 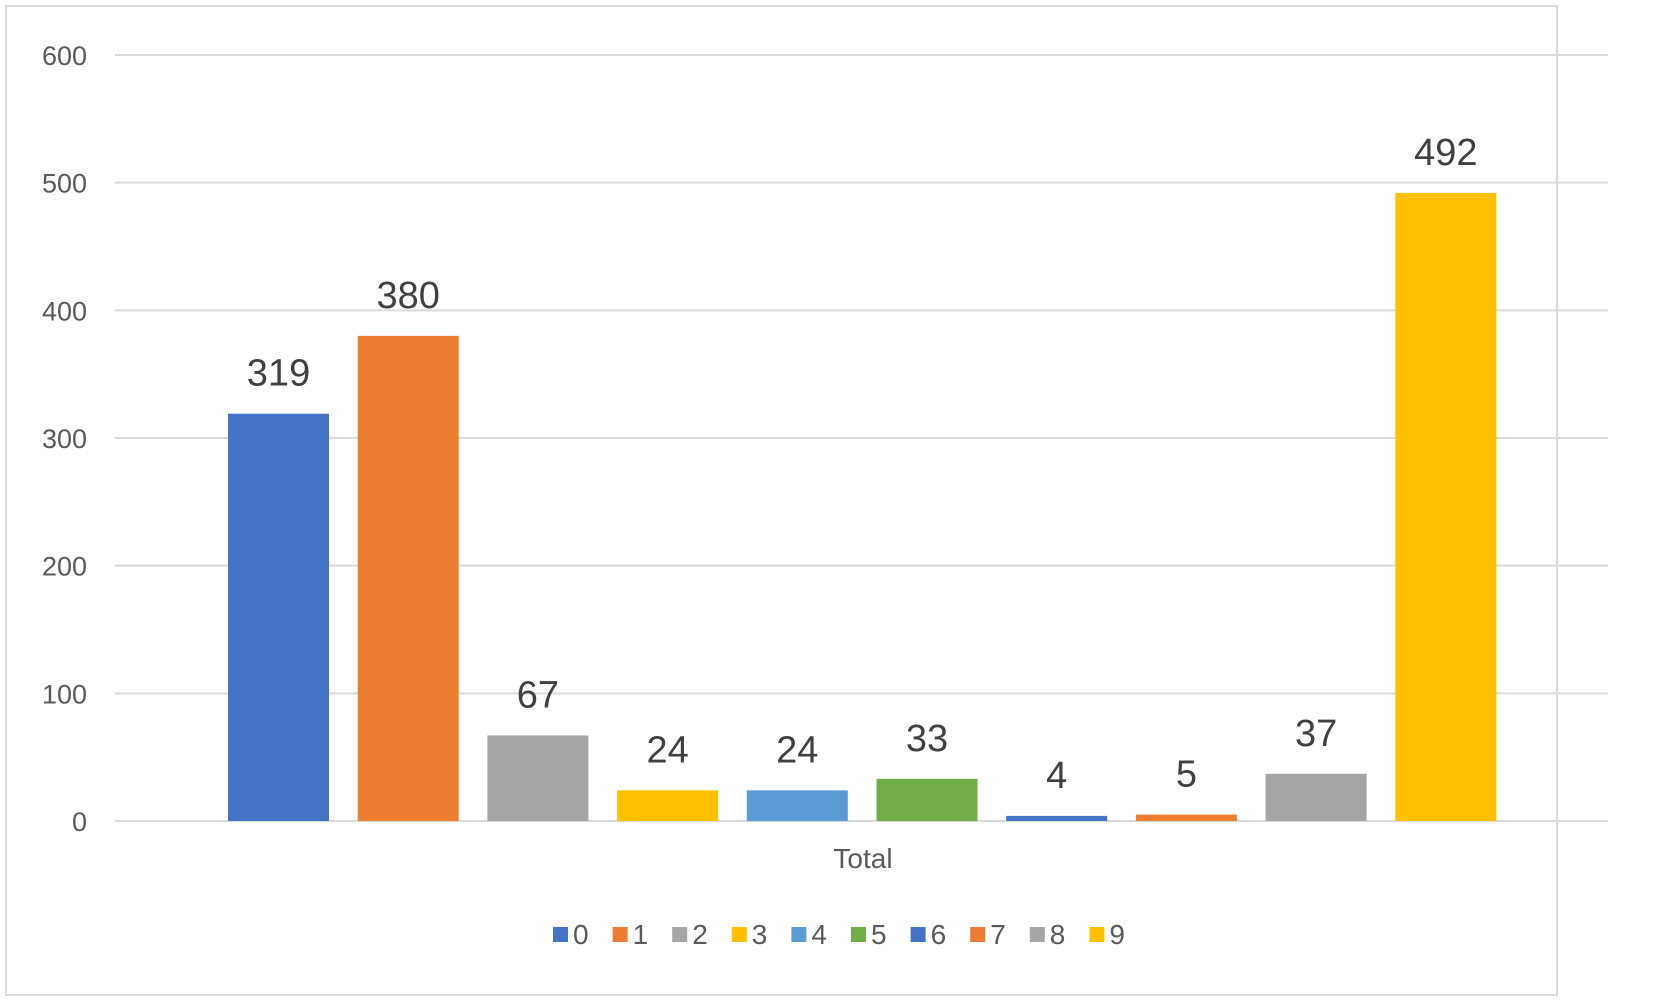 What do you see at coordinates (809, 934) in the screenshot?
I see `legend-item-4: 4` at bounding box center [809, 934].